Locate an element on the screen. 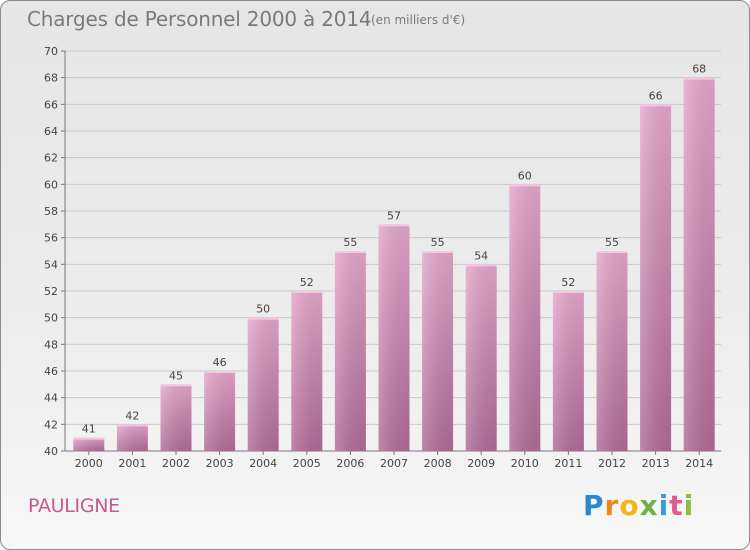  value-label: 54 is located at coordinates (481, 255).